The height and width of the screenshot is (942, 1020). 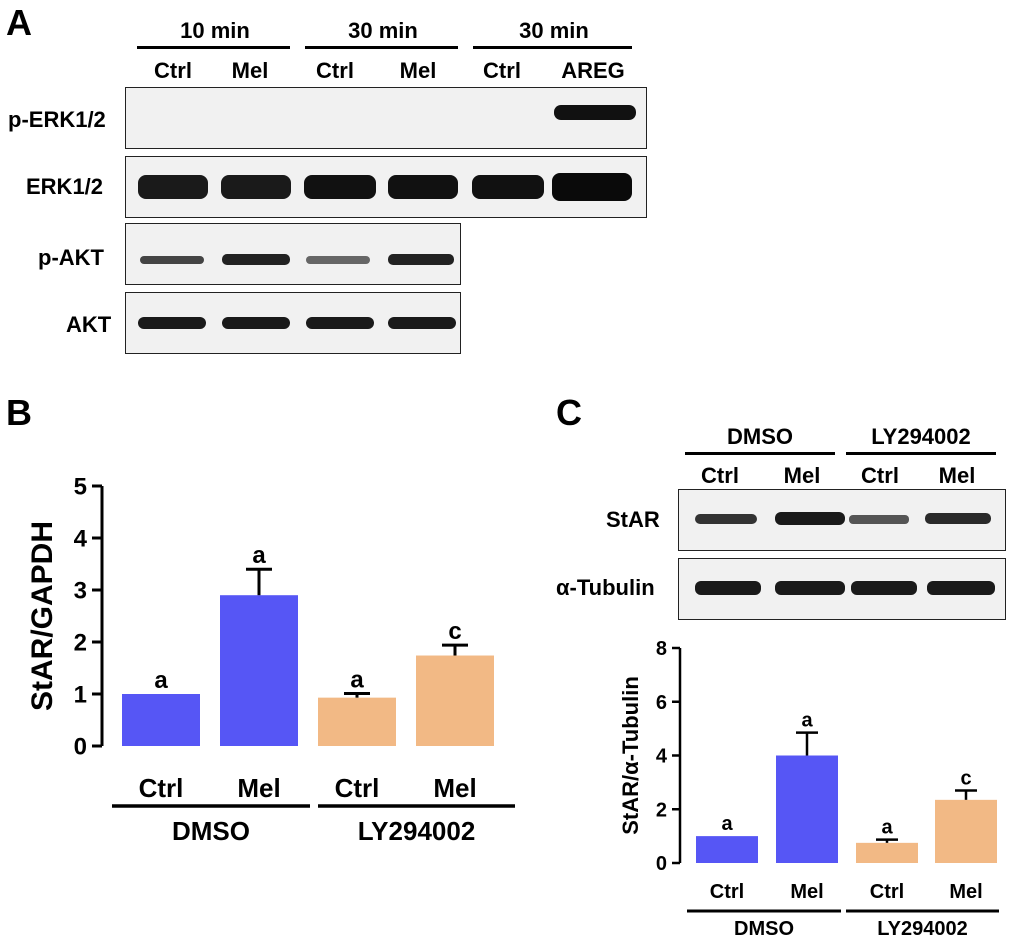 What do you see at coordinates (42, 616) in the screenshot?
I see `y-axis-label: StAR/GAPDH` at bounding box center [42, 616].